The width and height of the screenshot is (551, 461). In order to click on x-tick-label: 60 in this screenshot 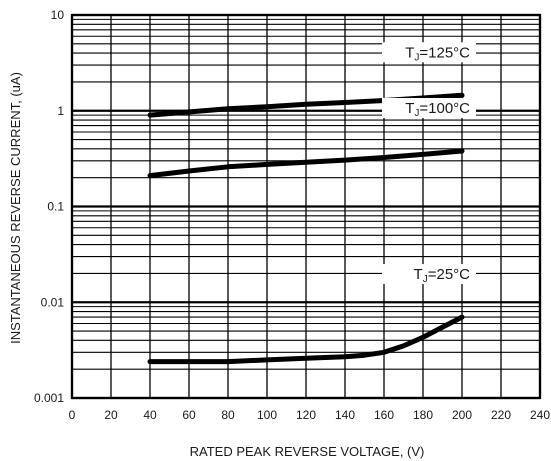, I will do `click(189, 415)`.